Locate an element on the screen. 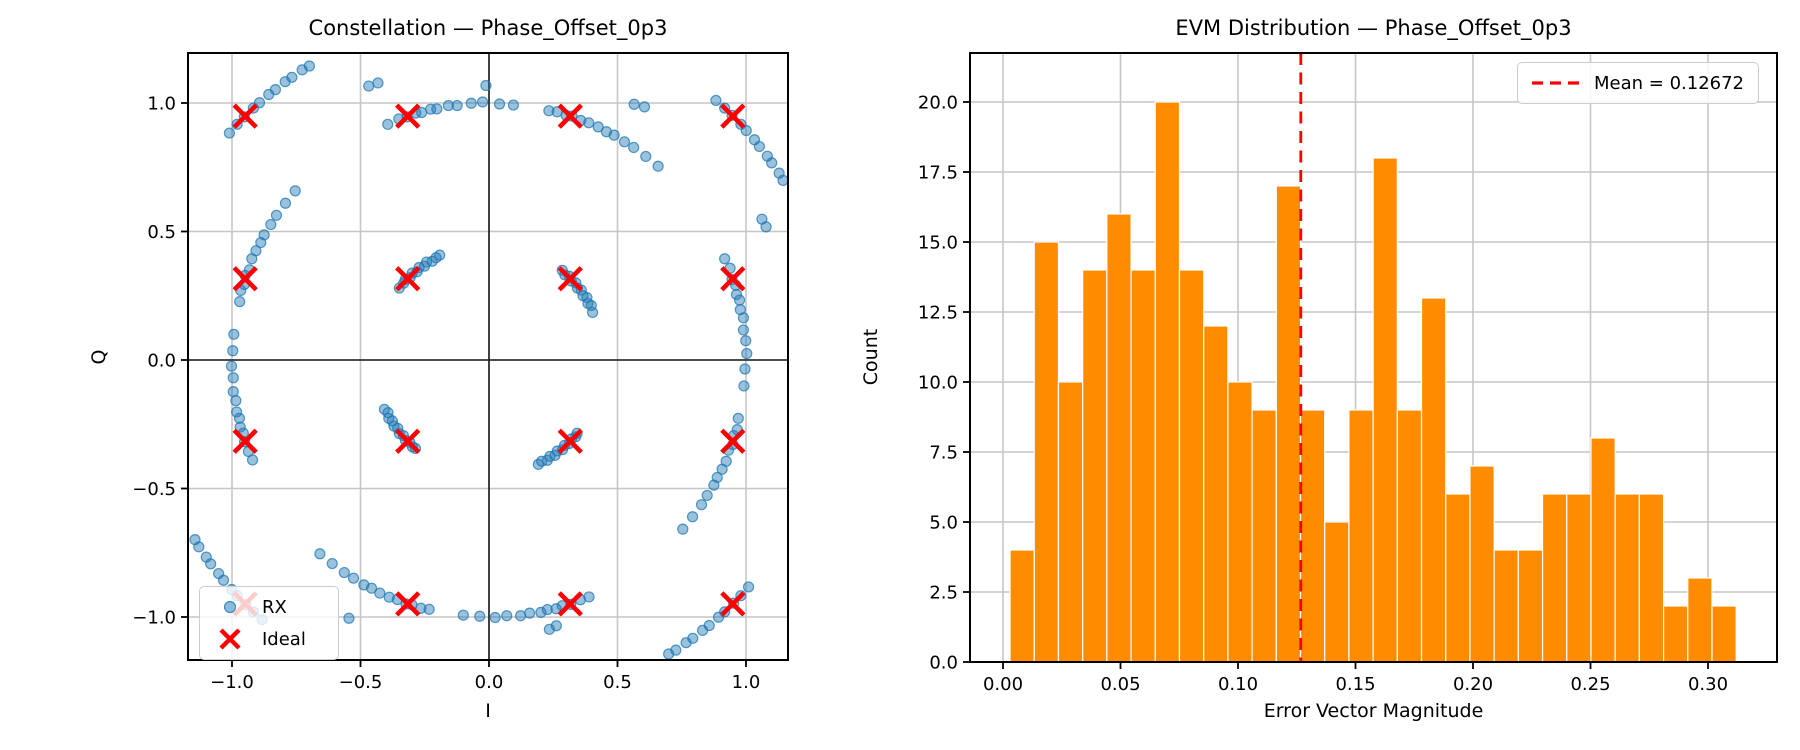 The image size is (1800, 750). left-plot-xlabel: I is located at coordinates (488, 711).